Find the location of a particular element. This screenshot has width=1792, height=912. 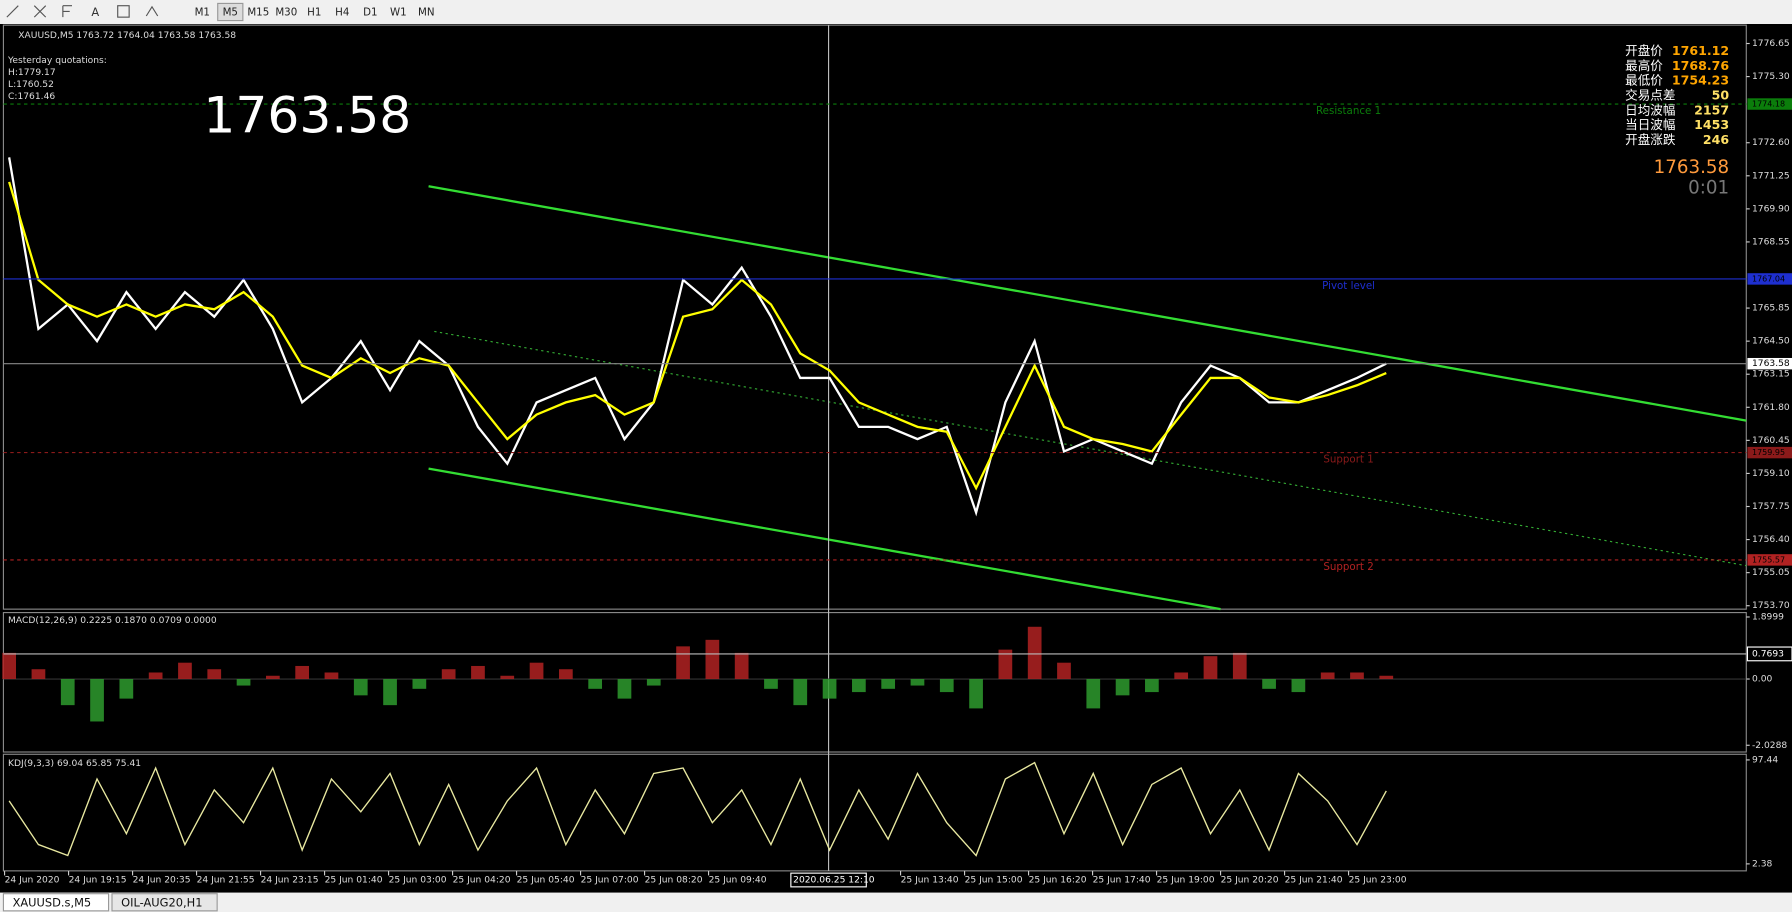

level-name: Pivot level is located at coordinates (1348, 286).